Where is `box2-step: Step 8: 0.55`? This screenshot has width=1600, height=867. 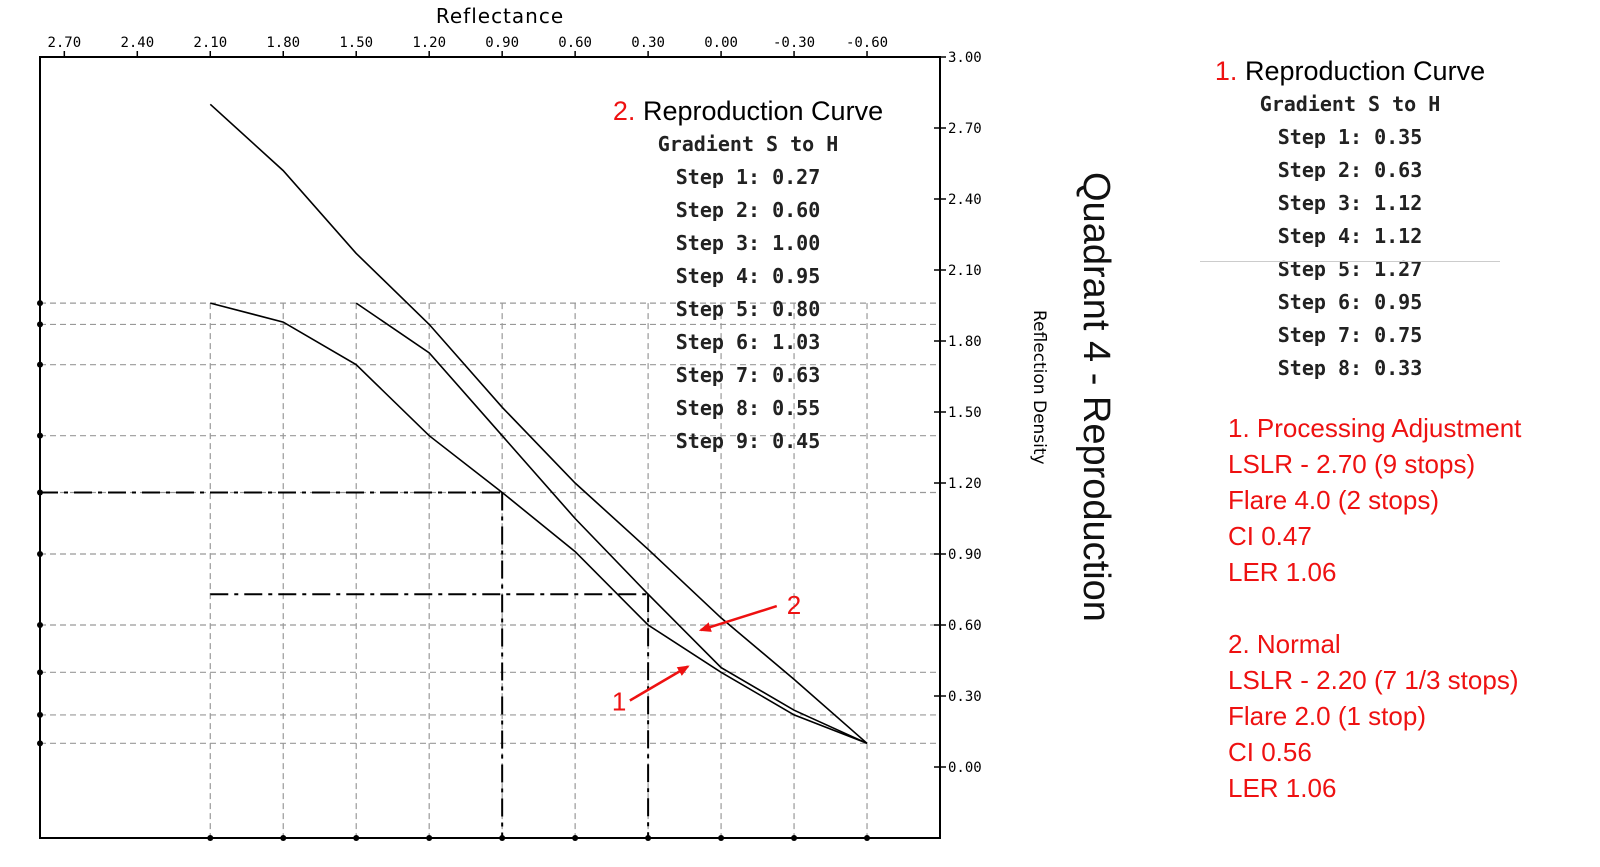 box2-step: Step 8: 0.55 is located at coordinates (748, 408).